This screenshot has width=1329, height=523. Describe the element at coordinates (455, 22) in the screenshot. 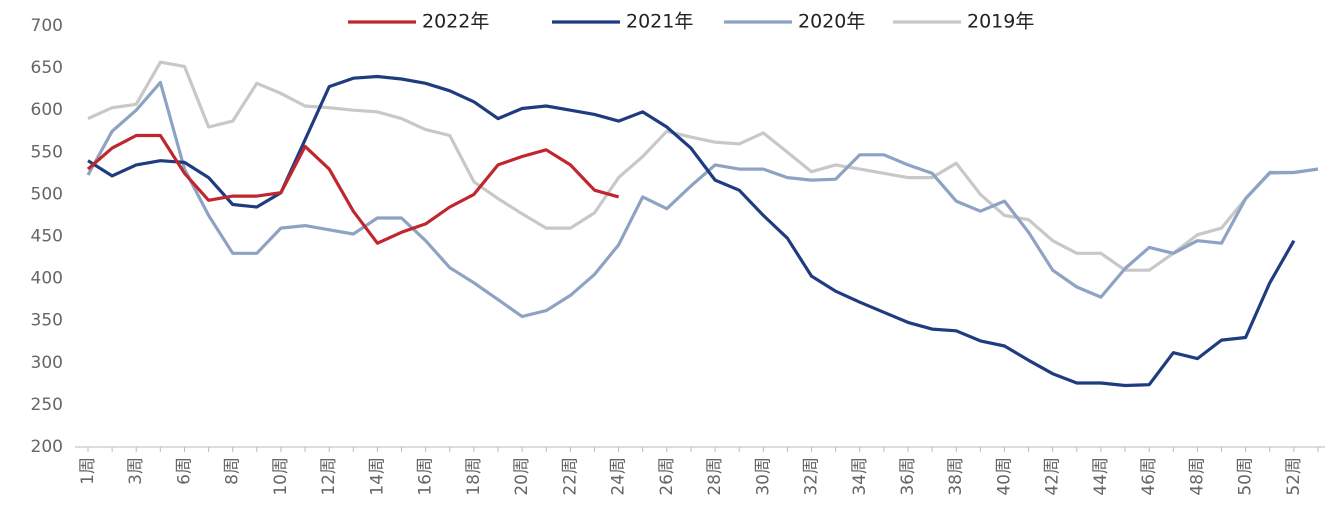

I see `legend-label: 2022年` at that location.